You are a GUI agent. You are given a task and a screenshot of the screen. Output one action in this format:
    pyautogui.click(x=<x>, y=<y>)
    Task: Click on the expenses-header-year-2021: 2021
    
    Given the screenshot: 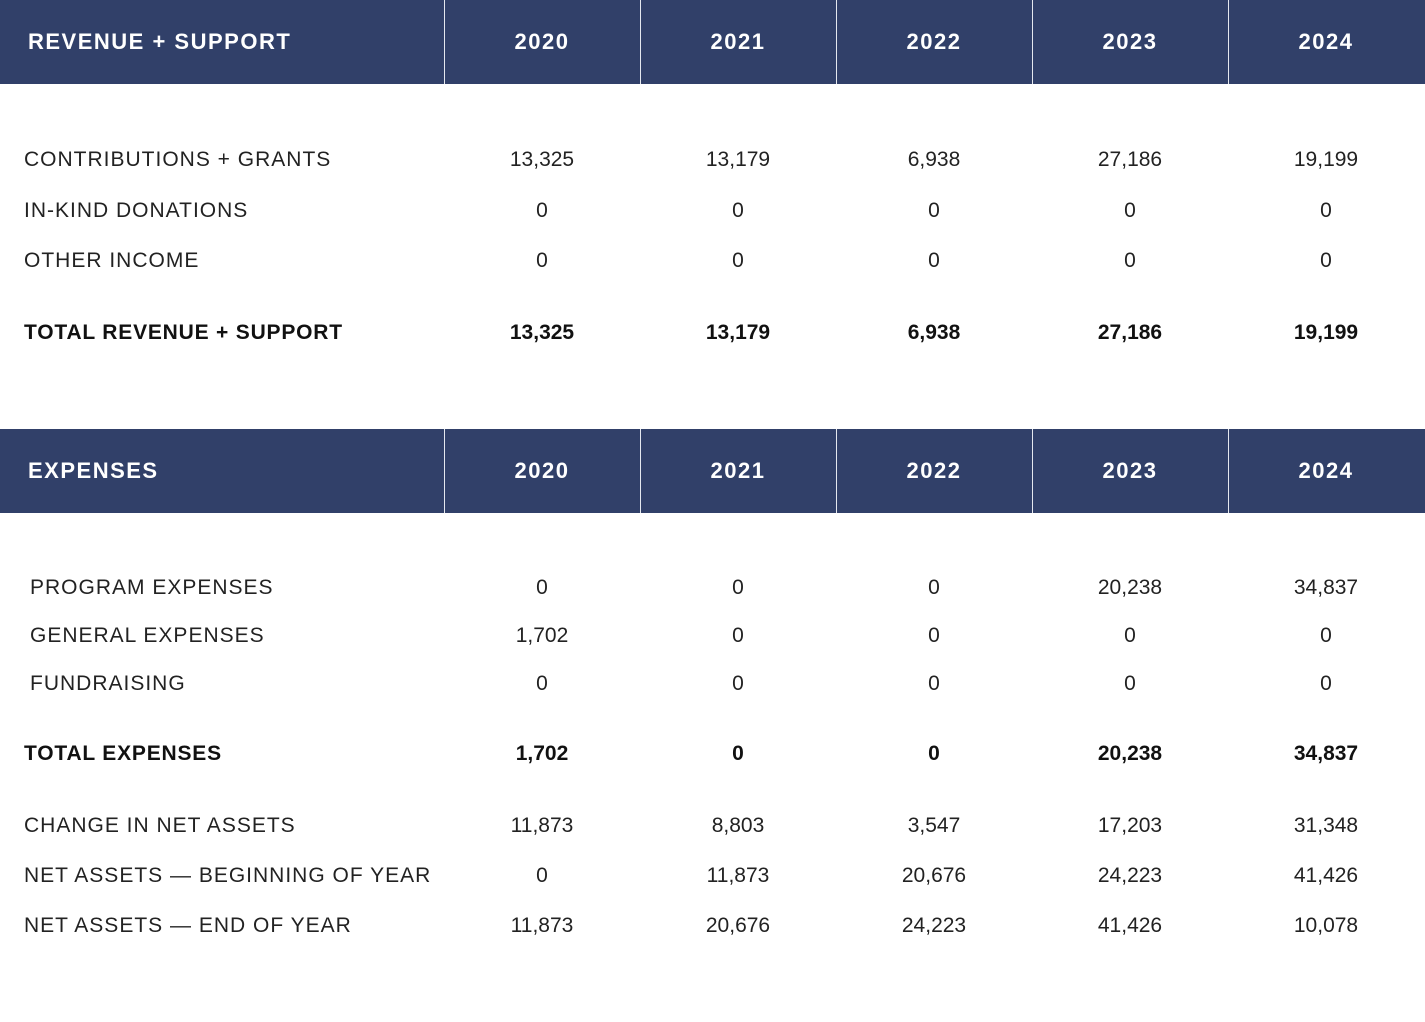 What is the action you would take?
    pyautogui.click(x=738, y=470)
    